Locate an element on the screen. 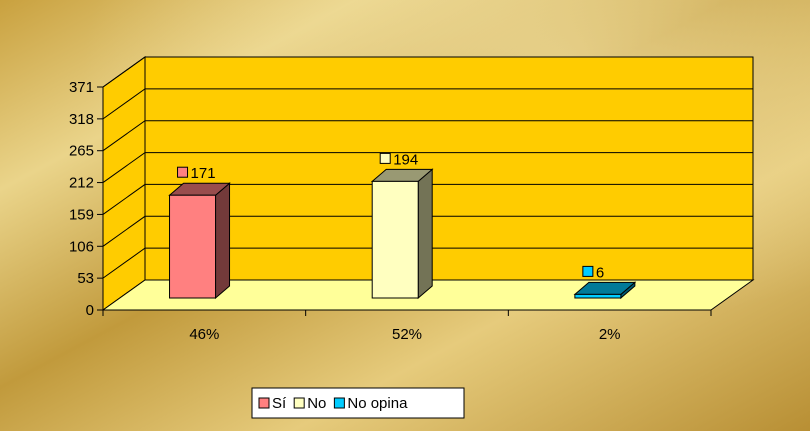  y-tick-label: 318 is located at coordinates (81, 119).